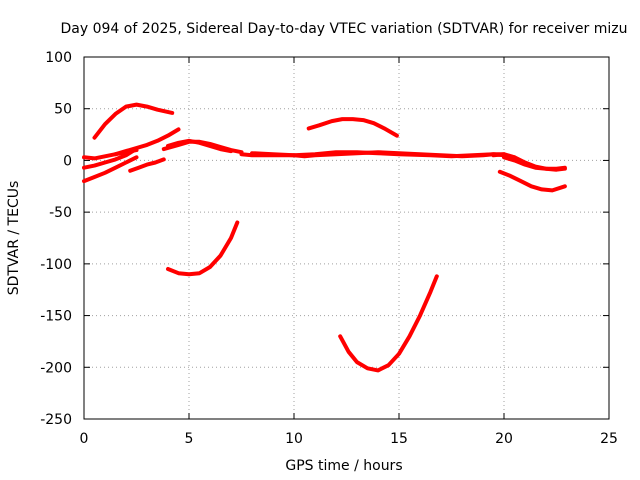 This screenshot has height=480, width=640. I want to click on x-tick-label: 10, so click(294, 439).